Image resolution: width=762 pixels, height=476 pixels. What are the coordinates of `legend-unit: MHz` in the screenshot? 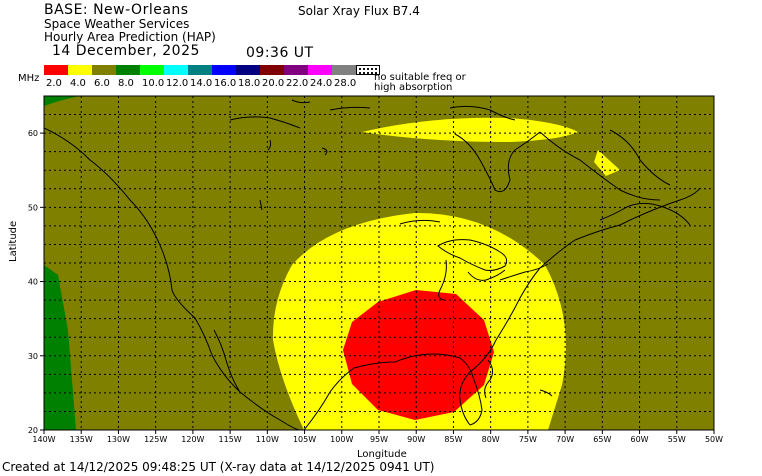 It's located at (29, 78).